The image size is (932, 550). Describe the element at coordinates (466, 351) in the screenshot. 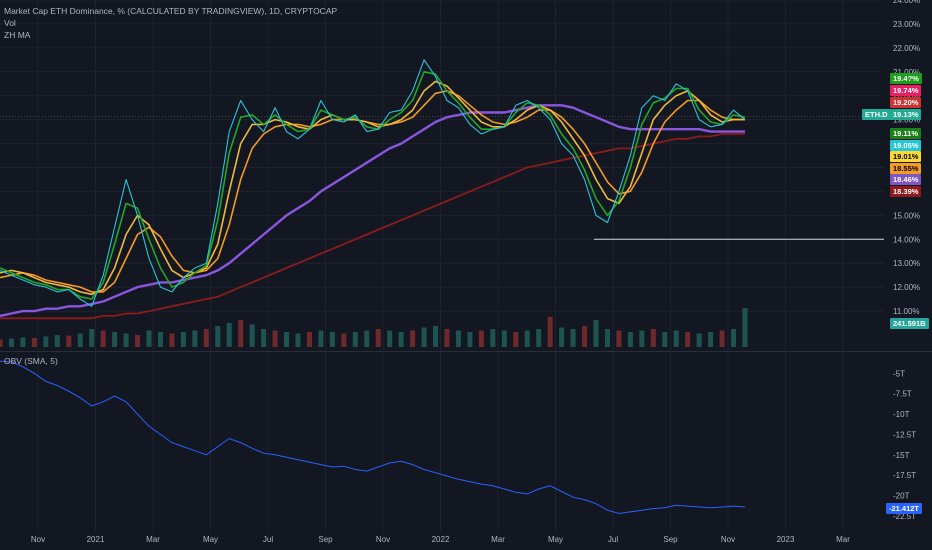

I see `pane-separator` at that location.